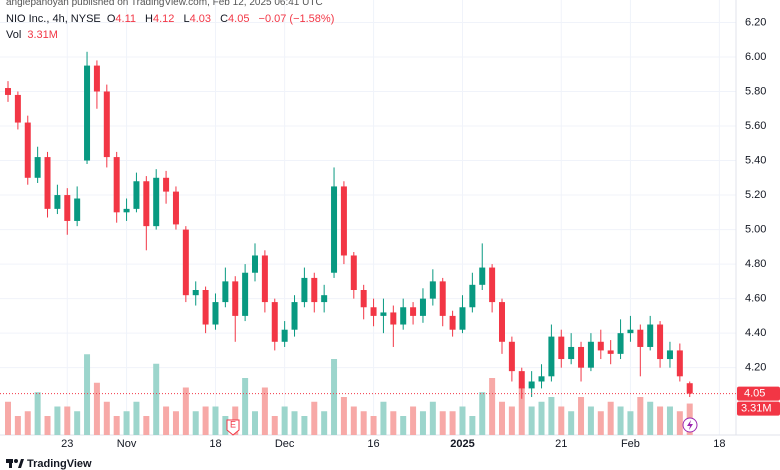 The image size is (780, 470). What do you see at coordinates (186, 19) in the screenshot?
I see `label: L` at bounding box center [186, 19].